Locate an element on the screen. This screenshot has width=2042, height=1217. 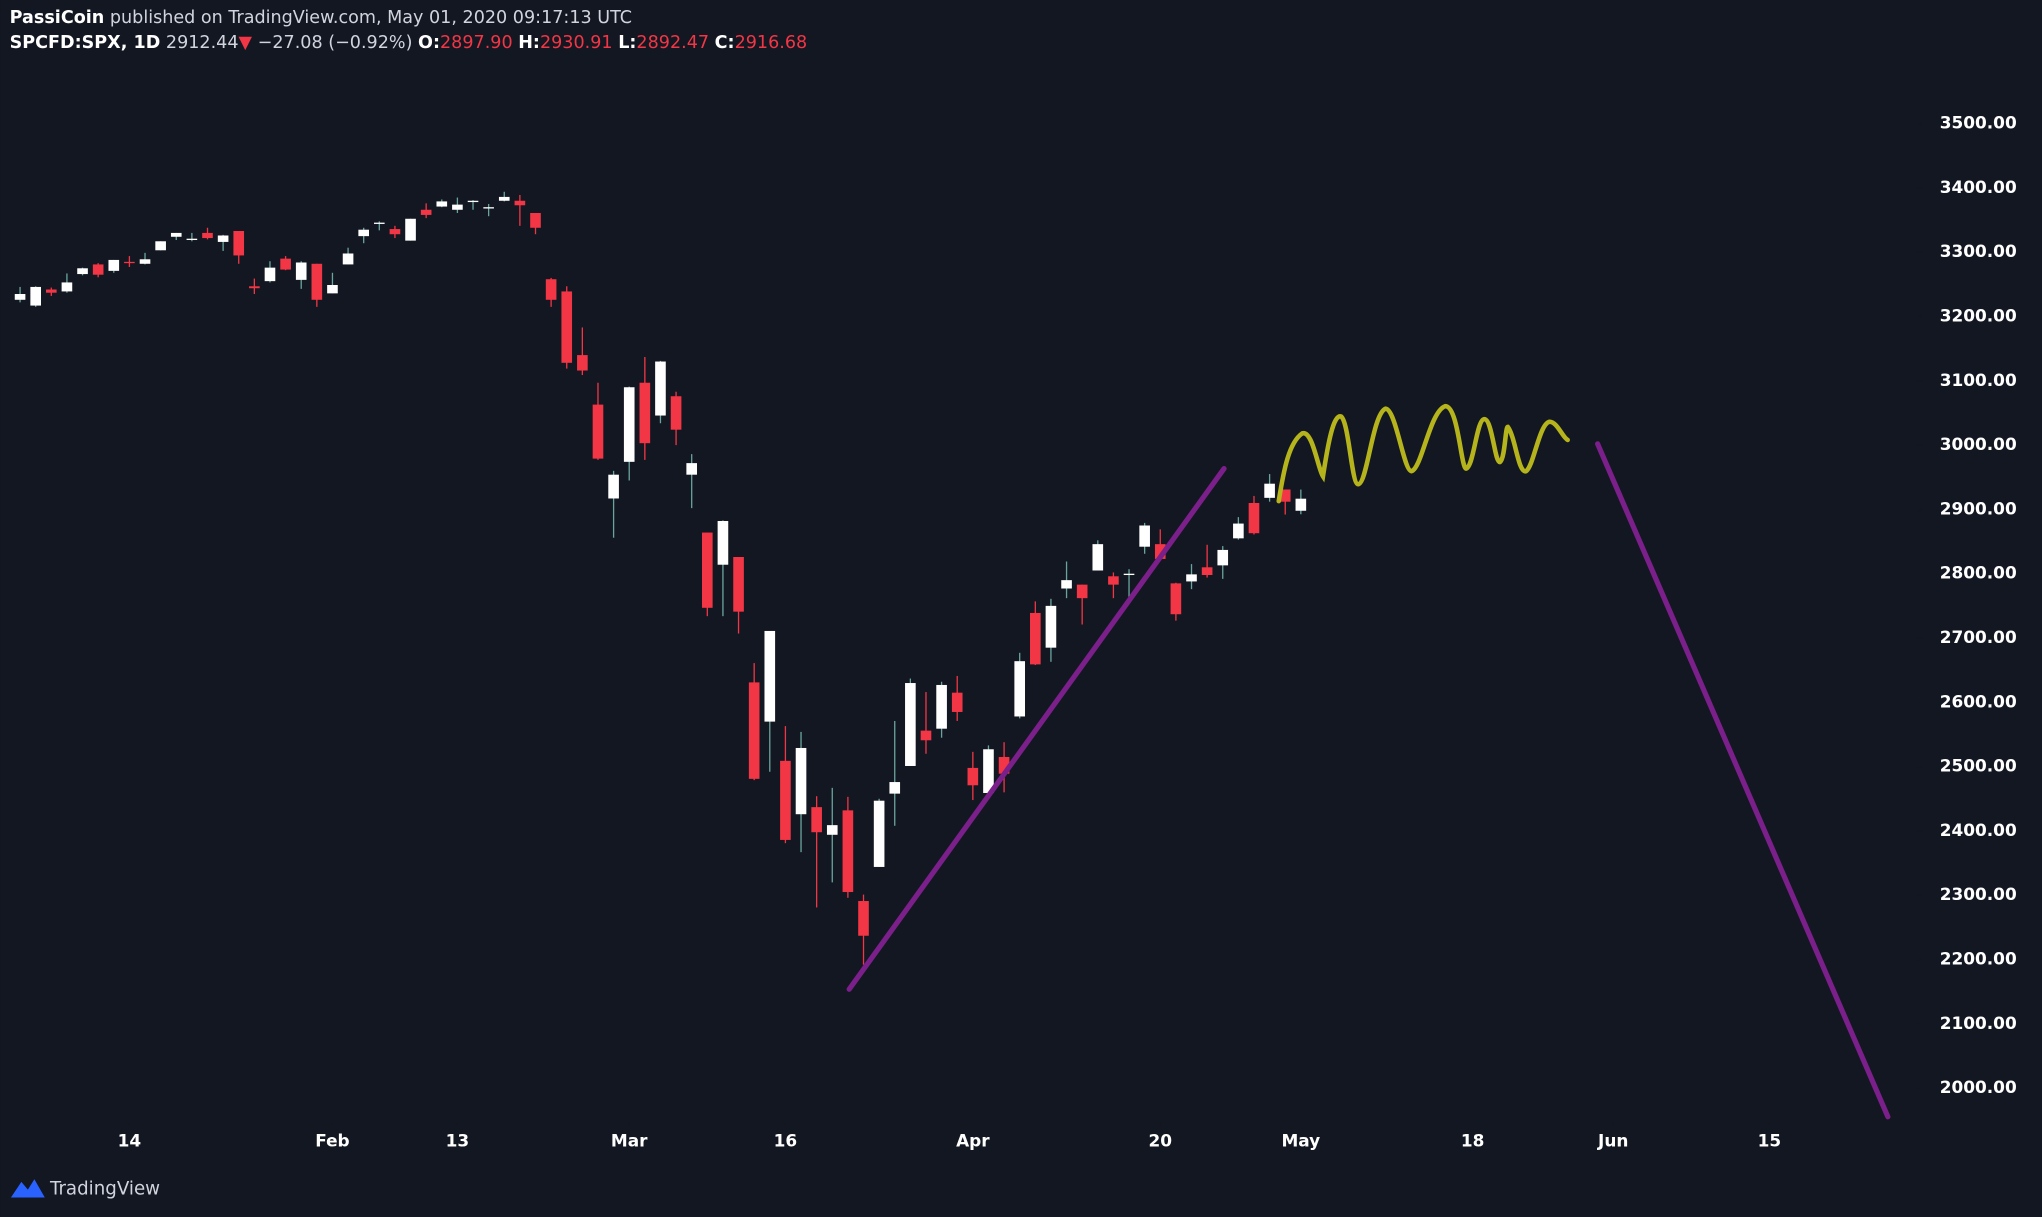
trend-line is located at coordinates (1036, 728).